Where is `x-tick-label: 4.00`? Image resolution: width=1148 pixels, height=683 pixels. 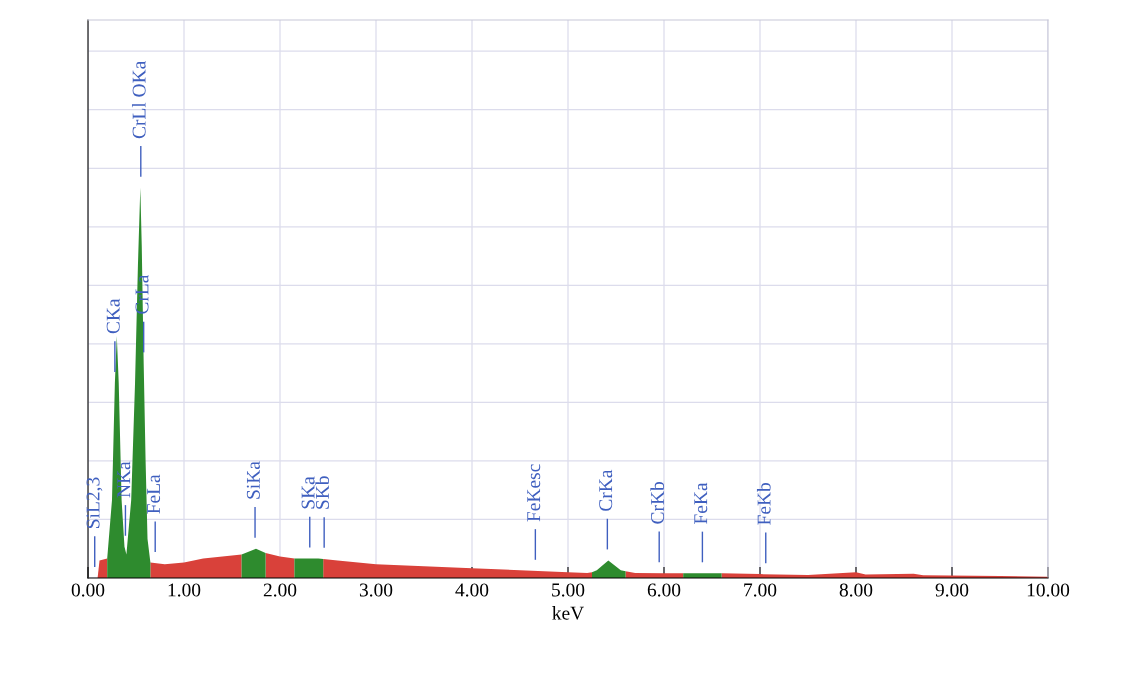 x-tick-label: 4.00 is located at coordinates (472, 590).